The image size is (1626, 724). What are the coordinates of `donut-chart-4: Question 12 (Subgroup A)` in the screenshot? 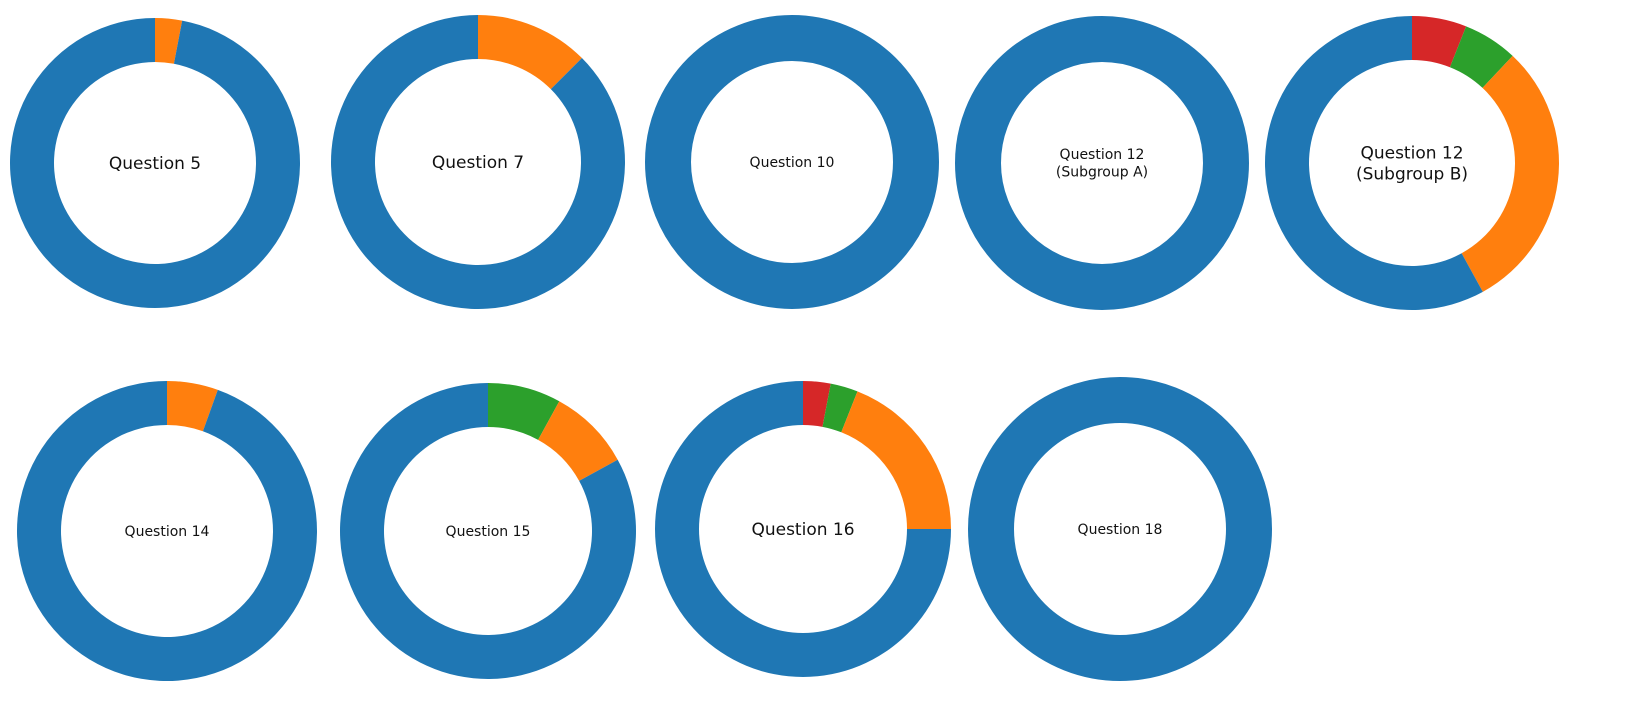 It's located at (1102, 163).